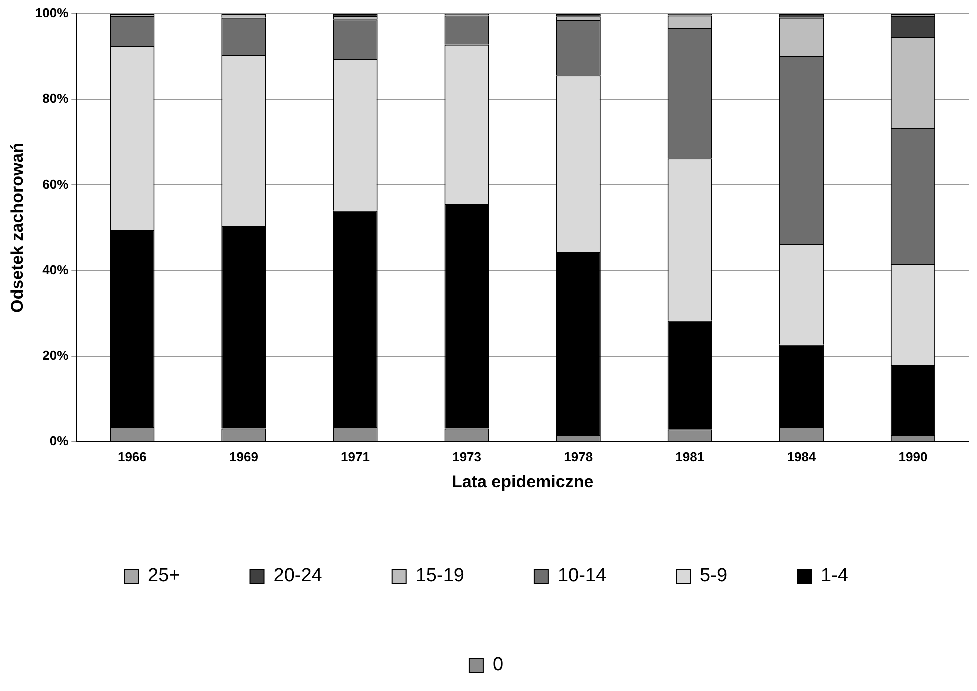 The width and height of the screenshot is (977, 691). I want to click on x-tick-label: 1969, so click(244, 456).